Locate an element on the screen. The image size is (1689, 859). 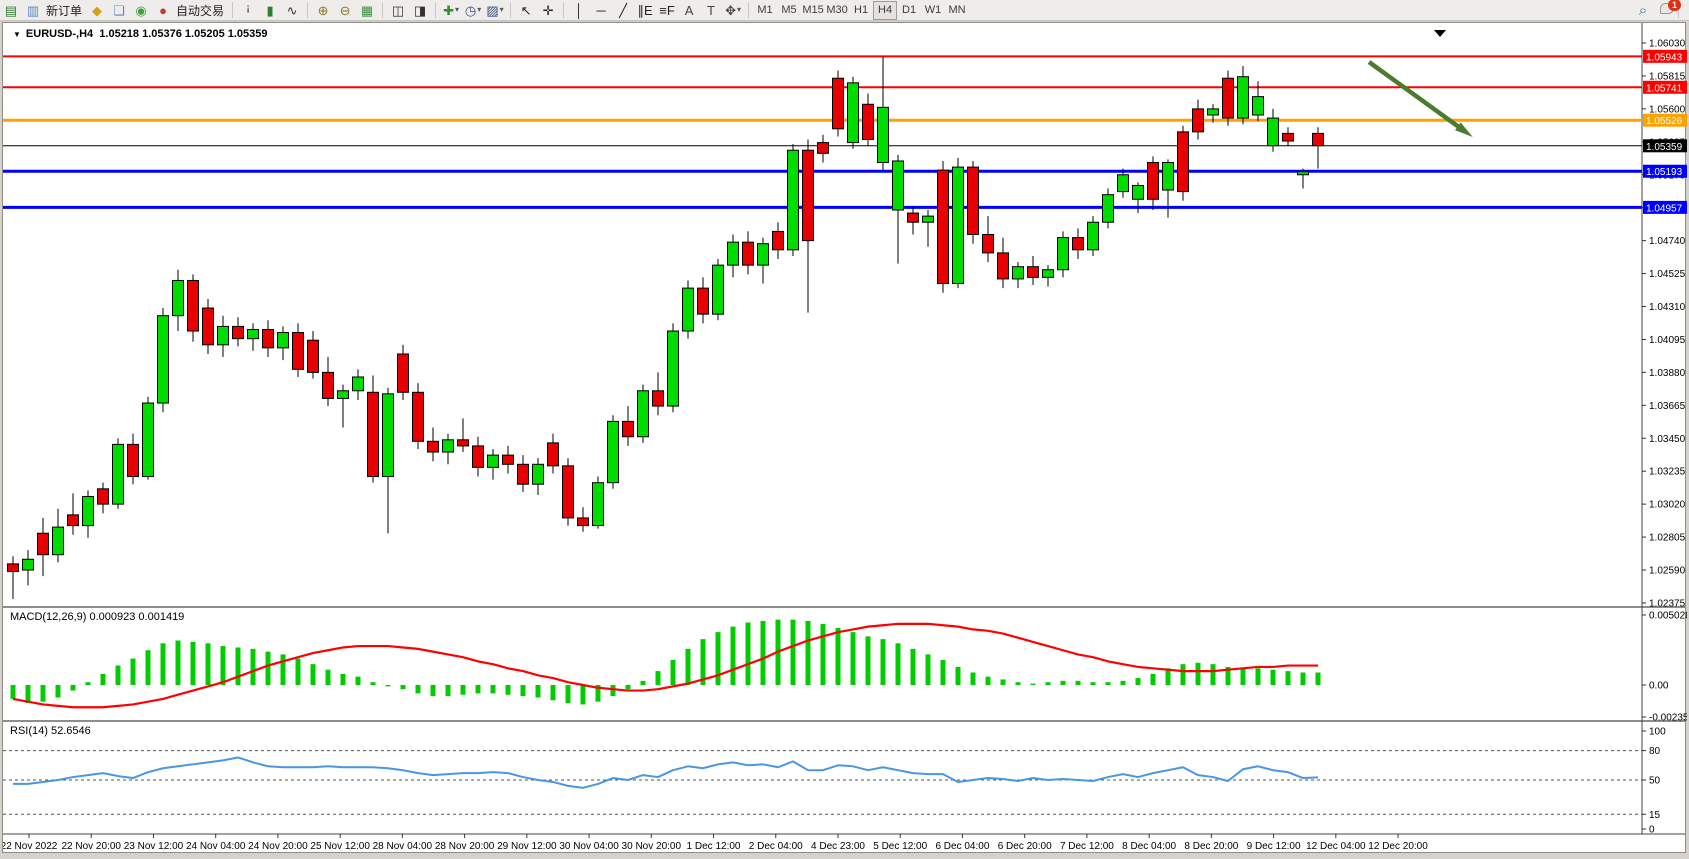
time-tick-label: 30 Nov 20:00 is located at coordinates (652, 846).